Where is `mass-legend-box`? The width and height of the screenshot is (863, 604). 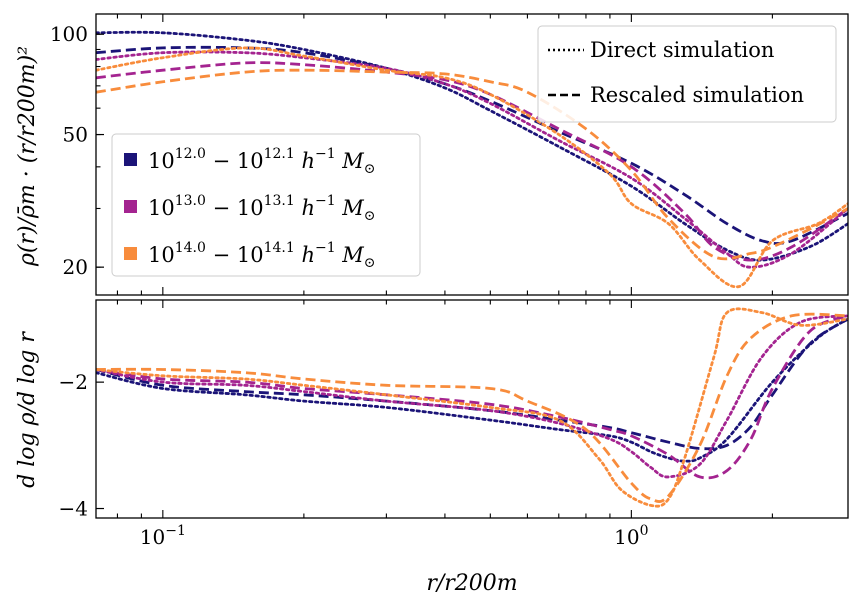 mass-legend-box is located at coordinates (266, 205).